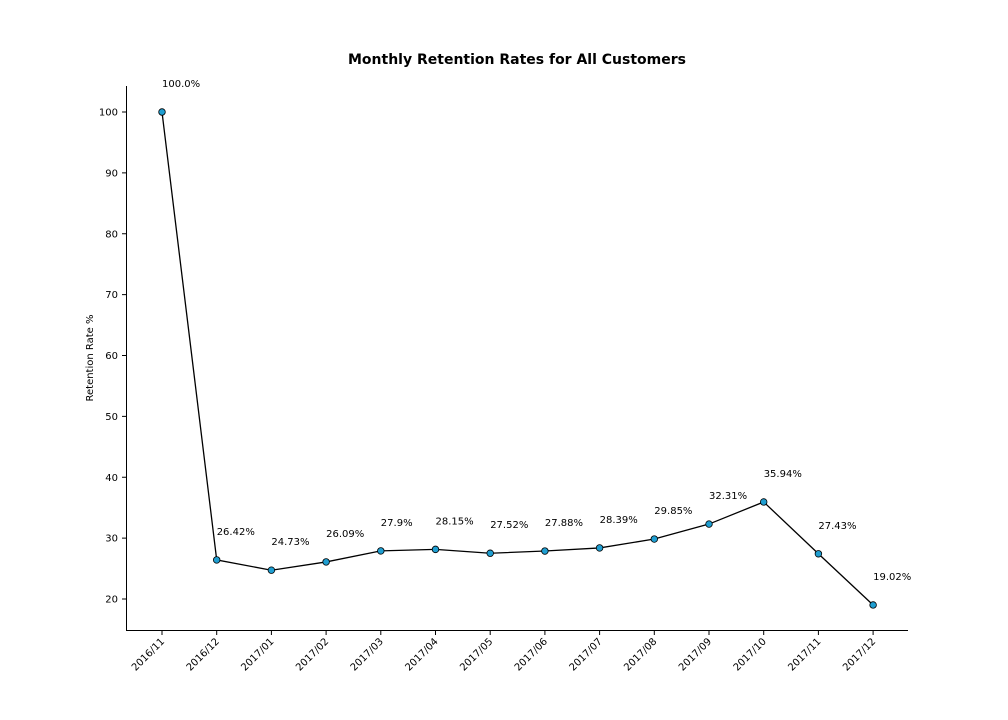 This screenshot has height=720, width=1008. Describe the element at coordinates (111, 295) in the screenshot. I see `y-tick-label: 70` at that location.